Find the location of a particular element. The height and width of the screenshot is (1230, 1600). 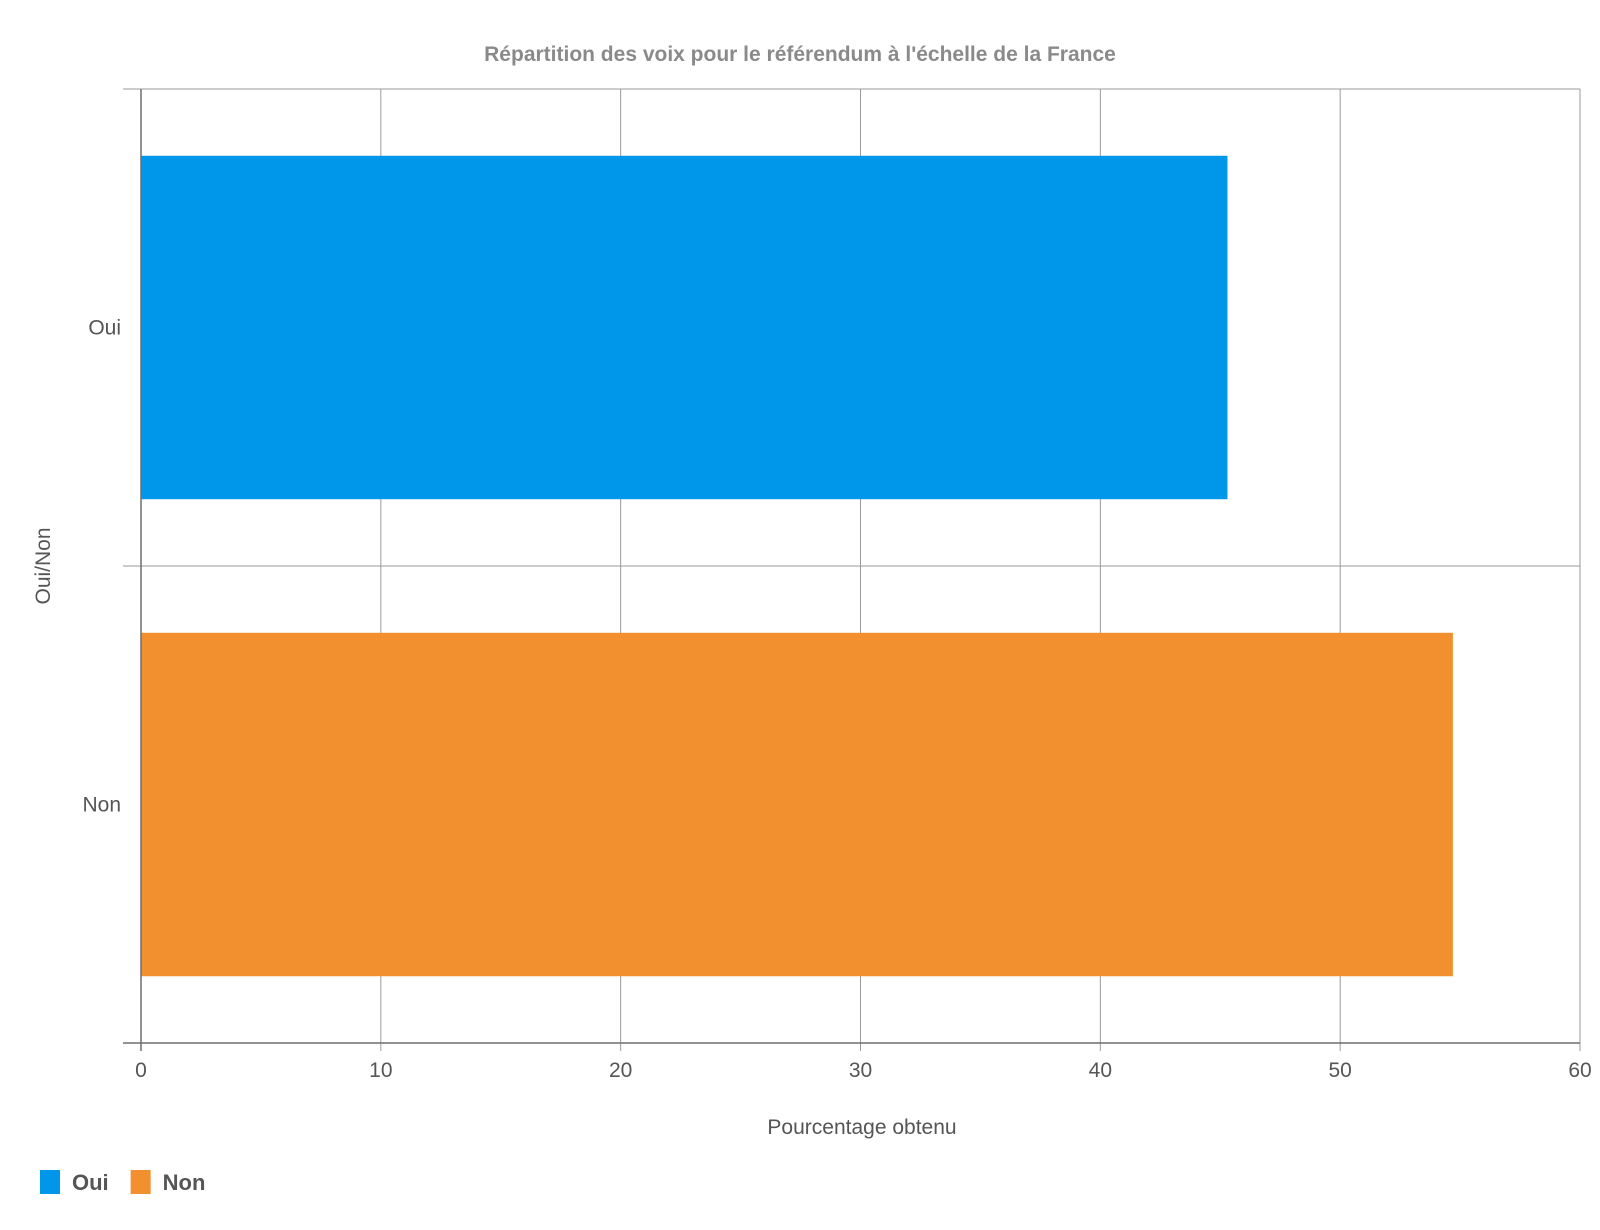

y-axis-title: Oui/Non is located at coordinates (43, 565).